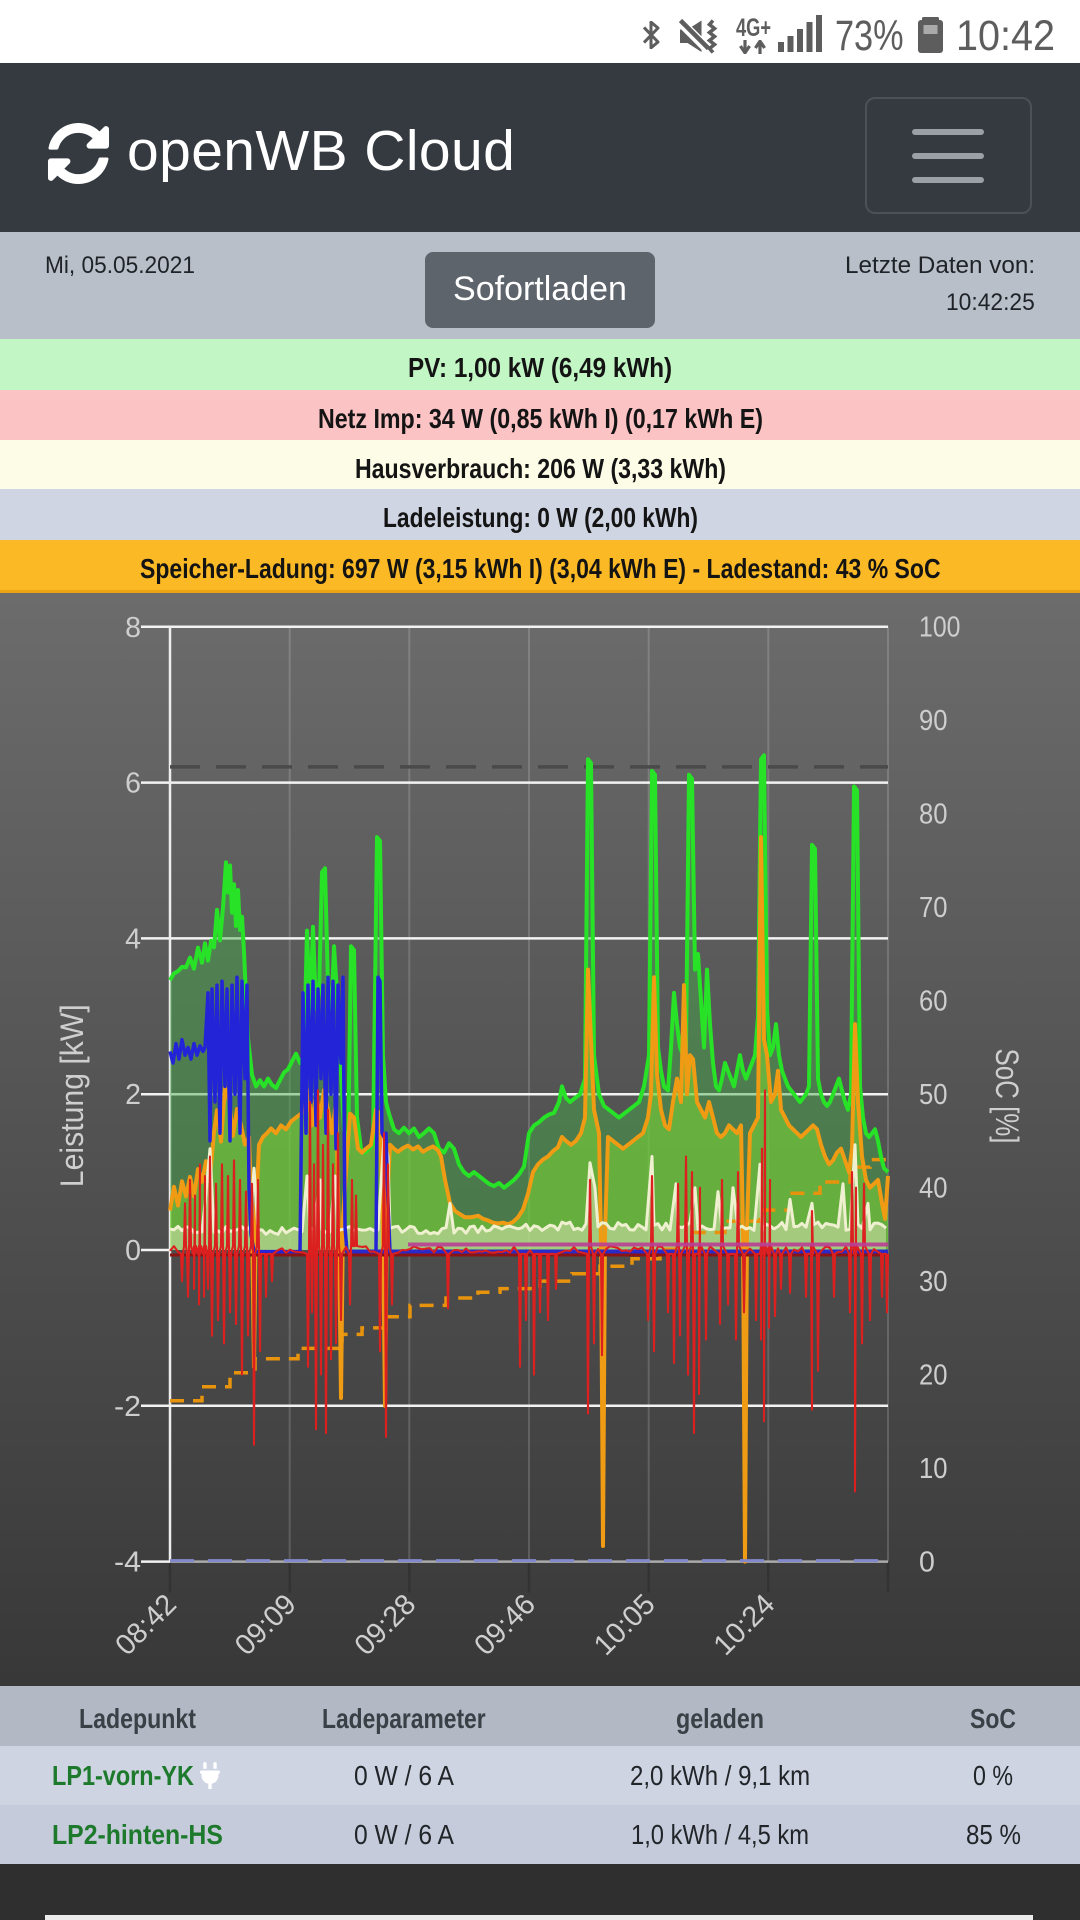  What do you see at coordinates (753, 28) in the screenshot?
I see `svg-text: 4G+` at bounding box center [753, 28].